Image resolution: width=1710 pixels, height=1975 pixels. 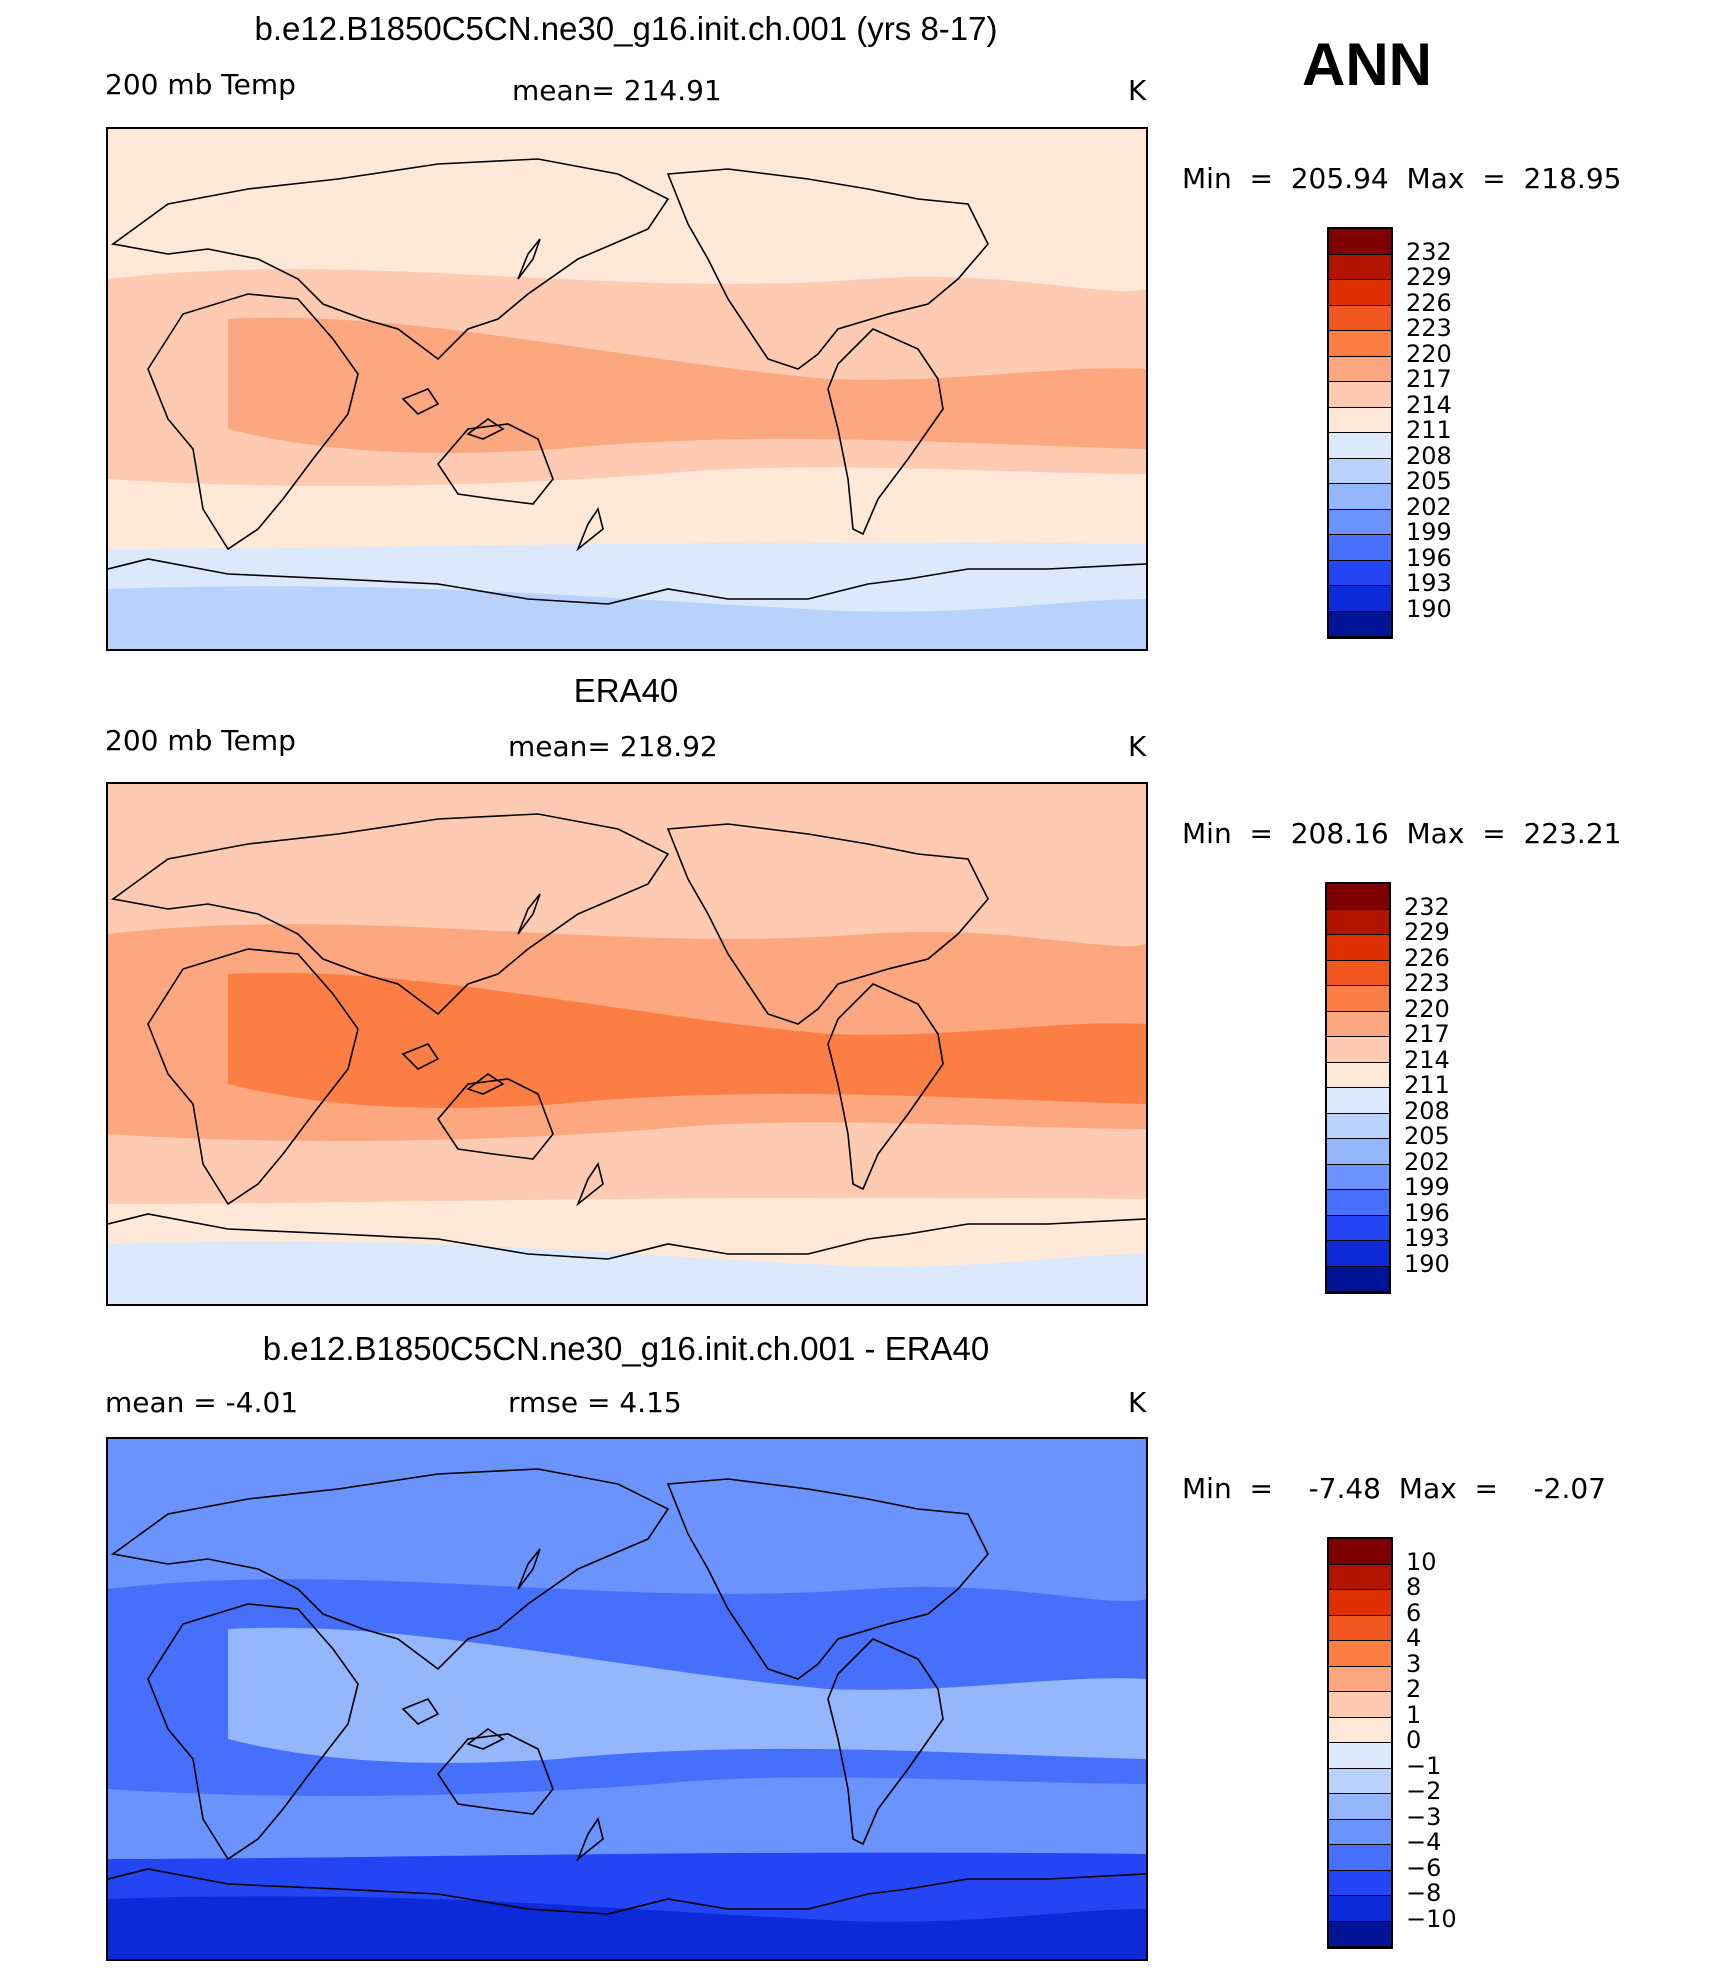 I want to click on colorbar-tick-label: 199, so click(x=1429, y=532).